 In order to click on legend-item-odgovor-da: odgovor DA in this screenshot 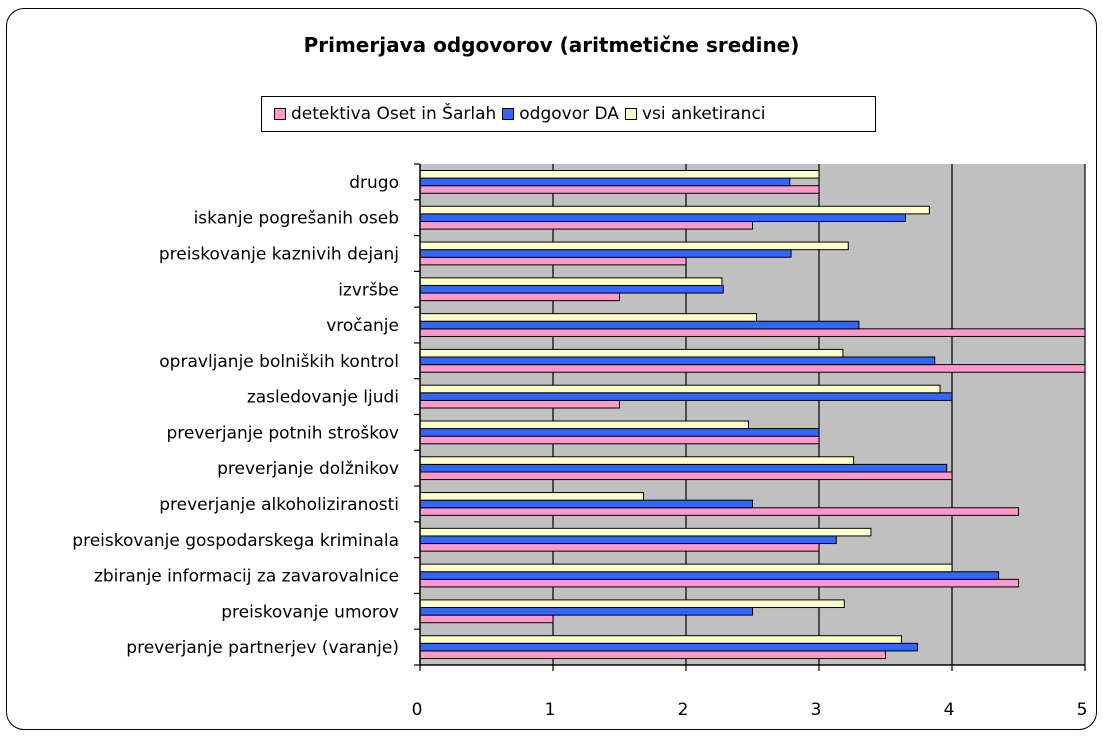, I will do `click(560, 114)`.